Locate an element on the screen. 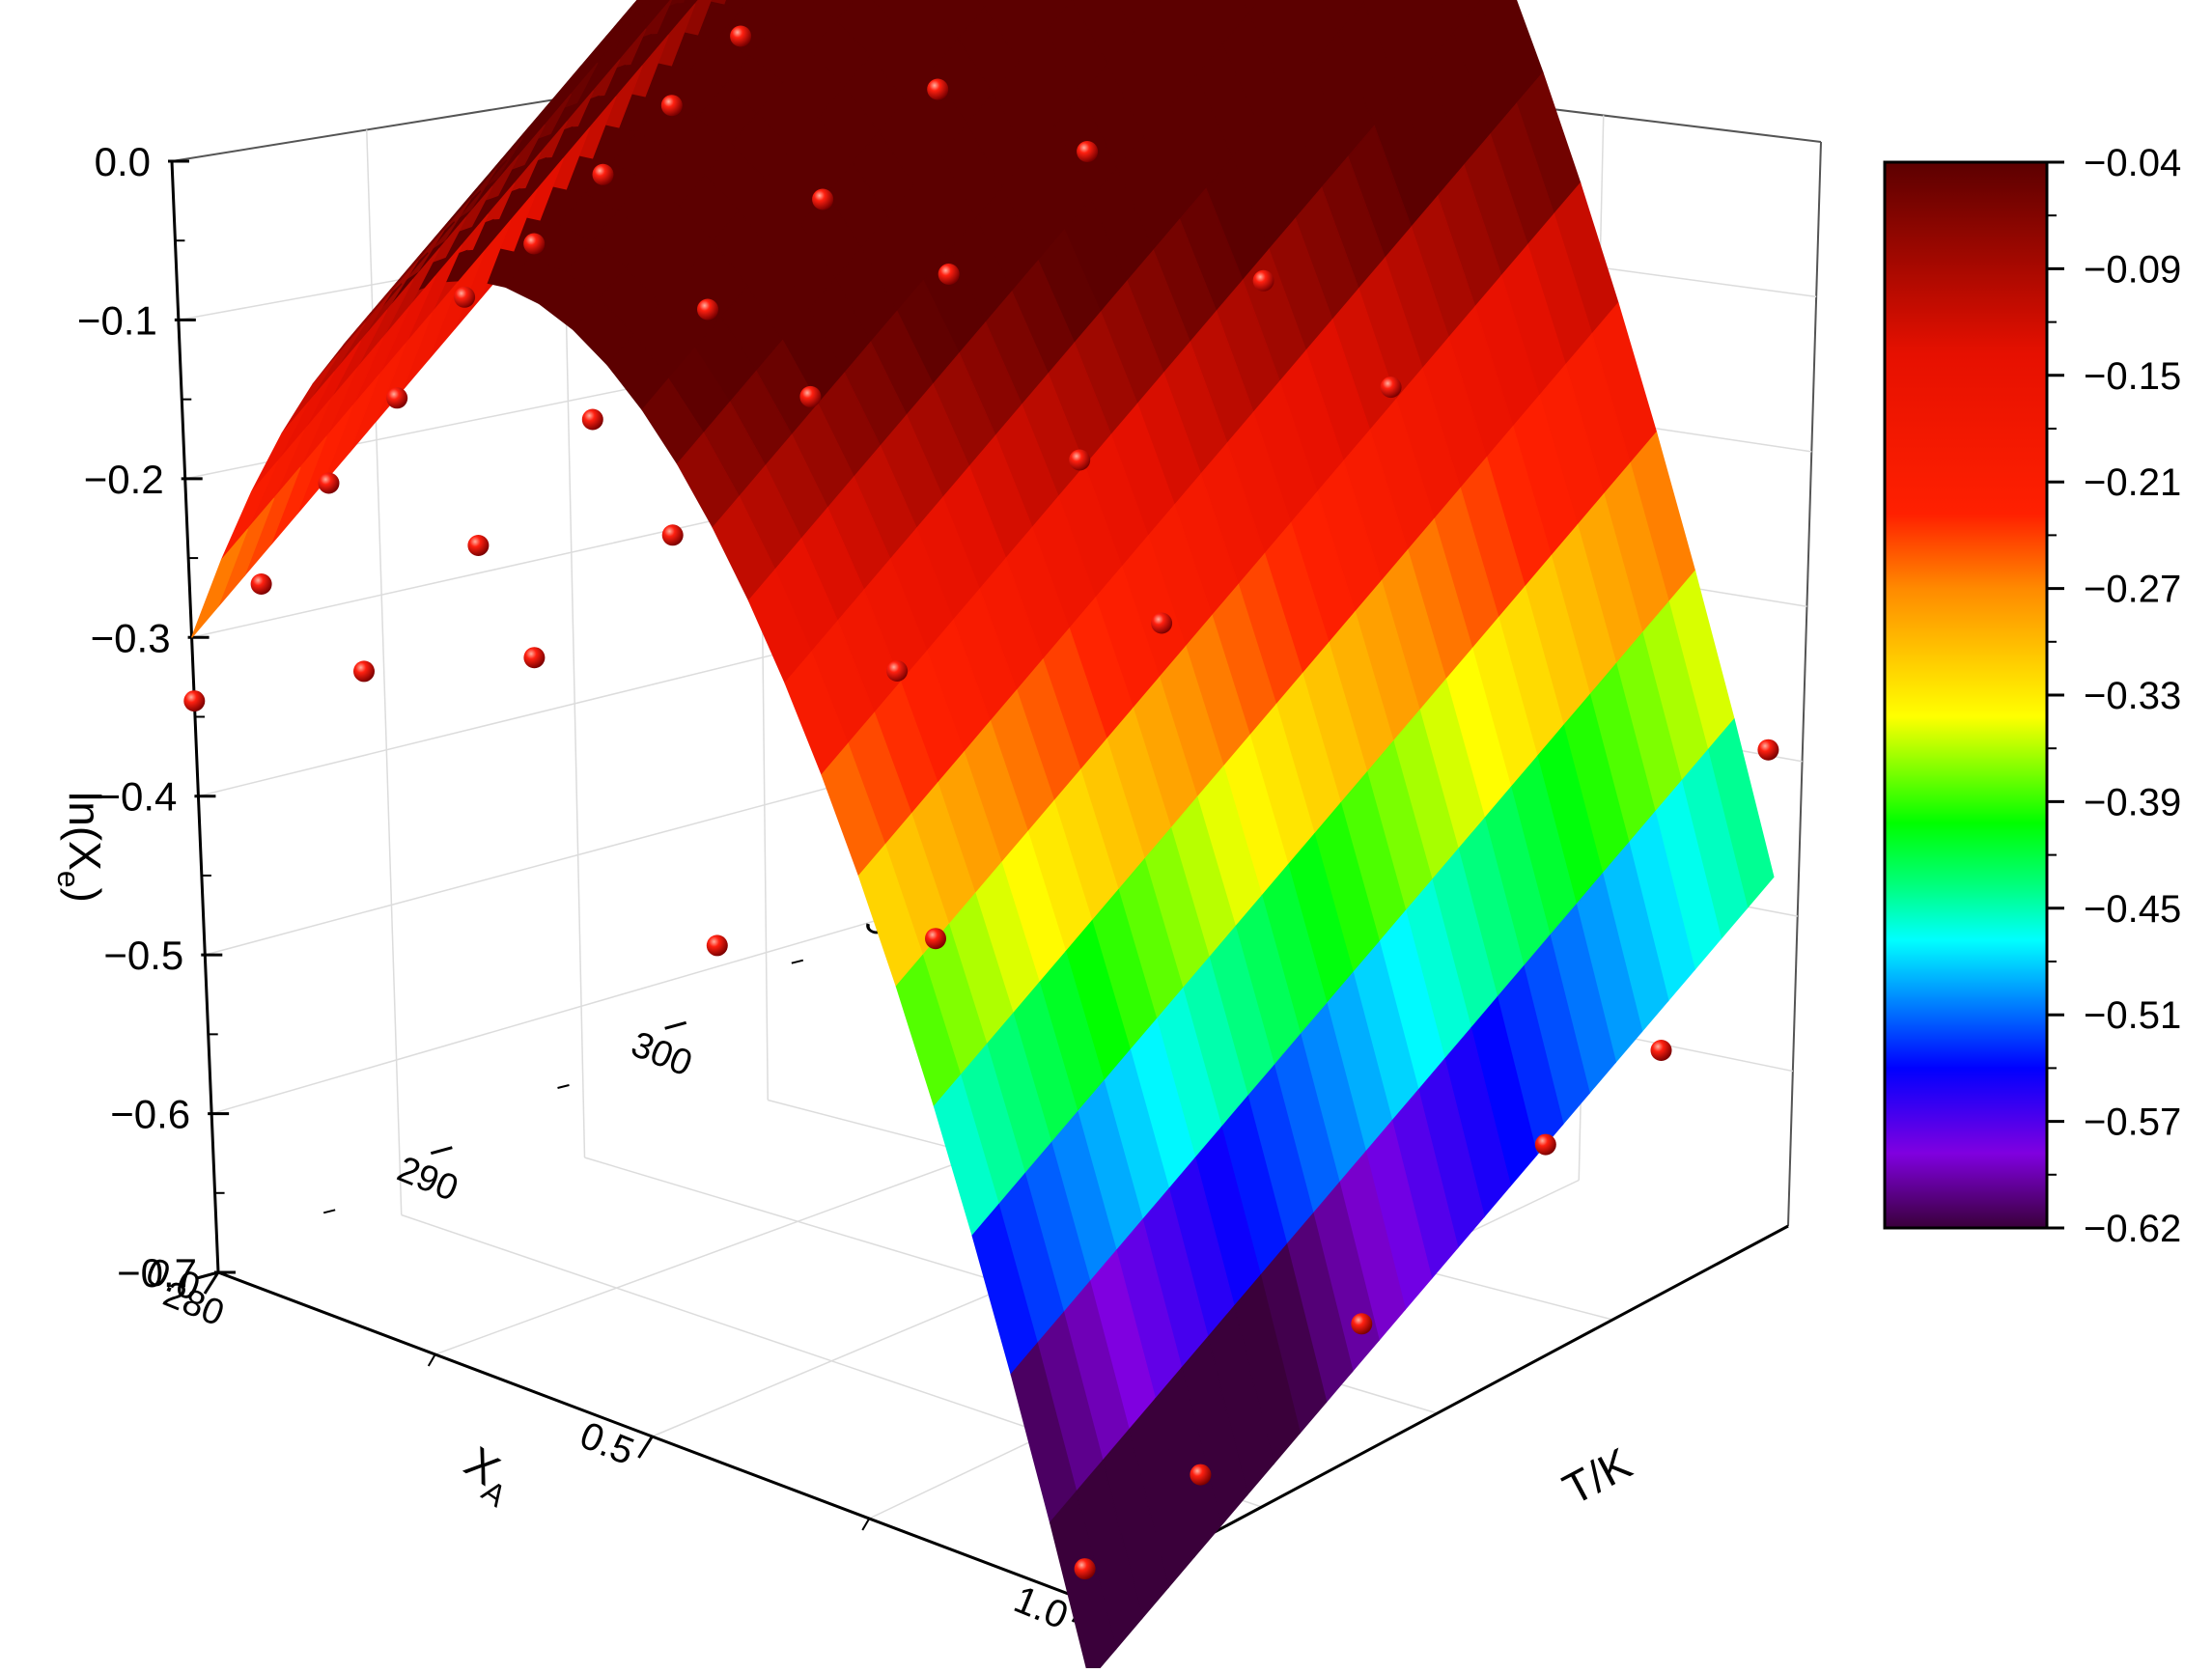  z-tick-label: −0.1 is located at coordinates (117, 320).